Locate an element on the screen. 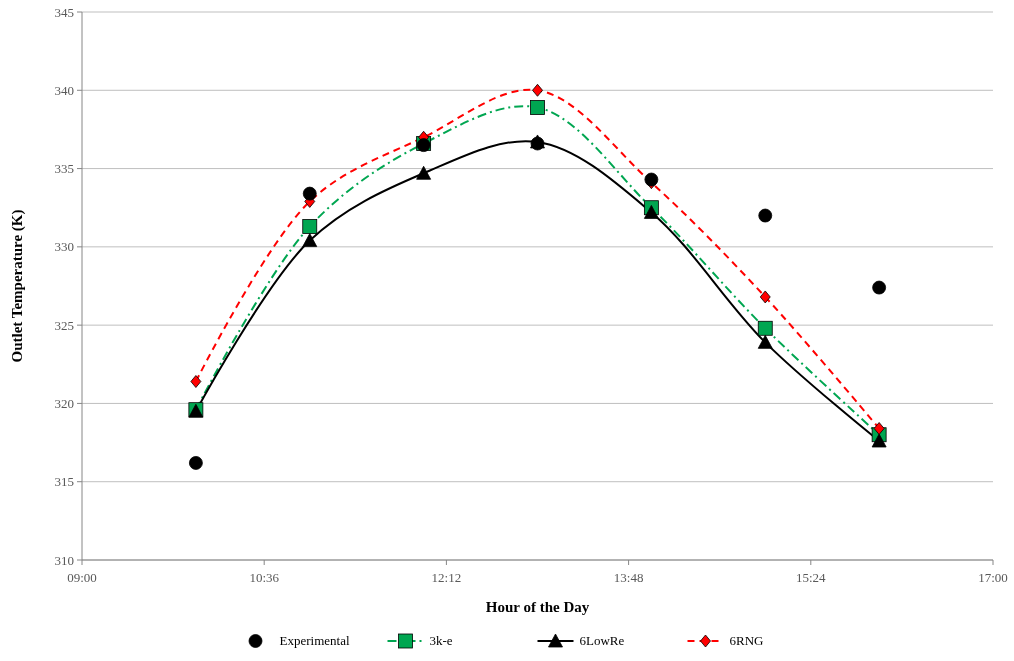 The height and width of the screenshot is (661, 1014). x-tick-label: 17:00 is located at coordinates (993, 577).